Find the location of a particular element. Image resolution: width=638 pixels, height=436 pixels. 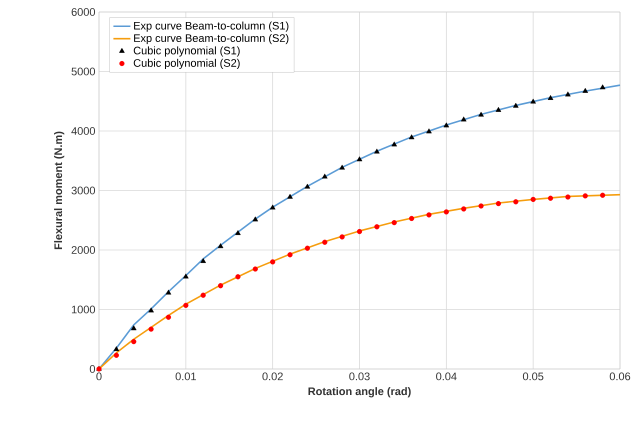

y-axis-title: Flexural moment (N.m) is located at coordinates (59, 191).